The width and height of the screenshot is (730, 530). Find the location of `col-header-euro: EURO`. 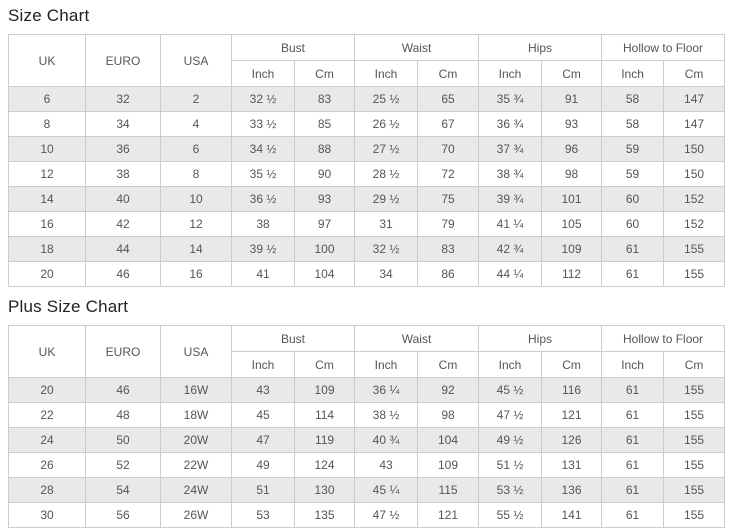

col-header-euro: EURO is located at coordinates (123, 60).